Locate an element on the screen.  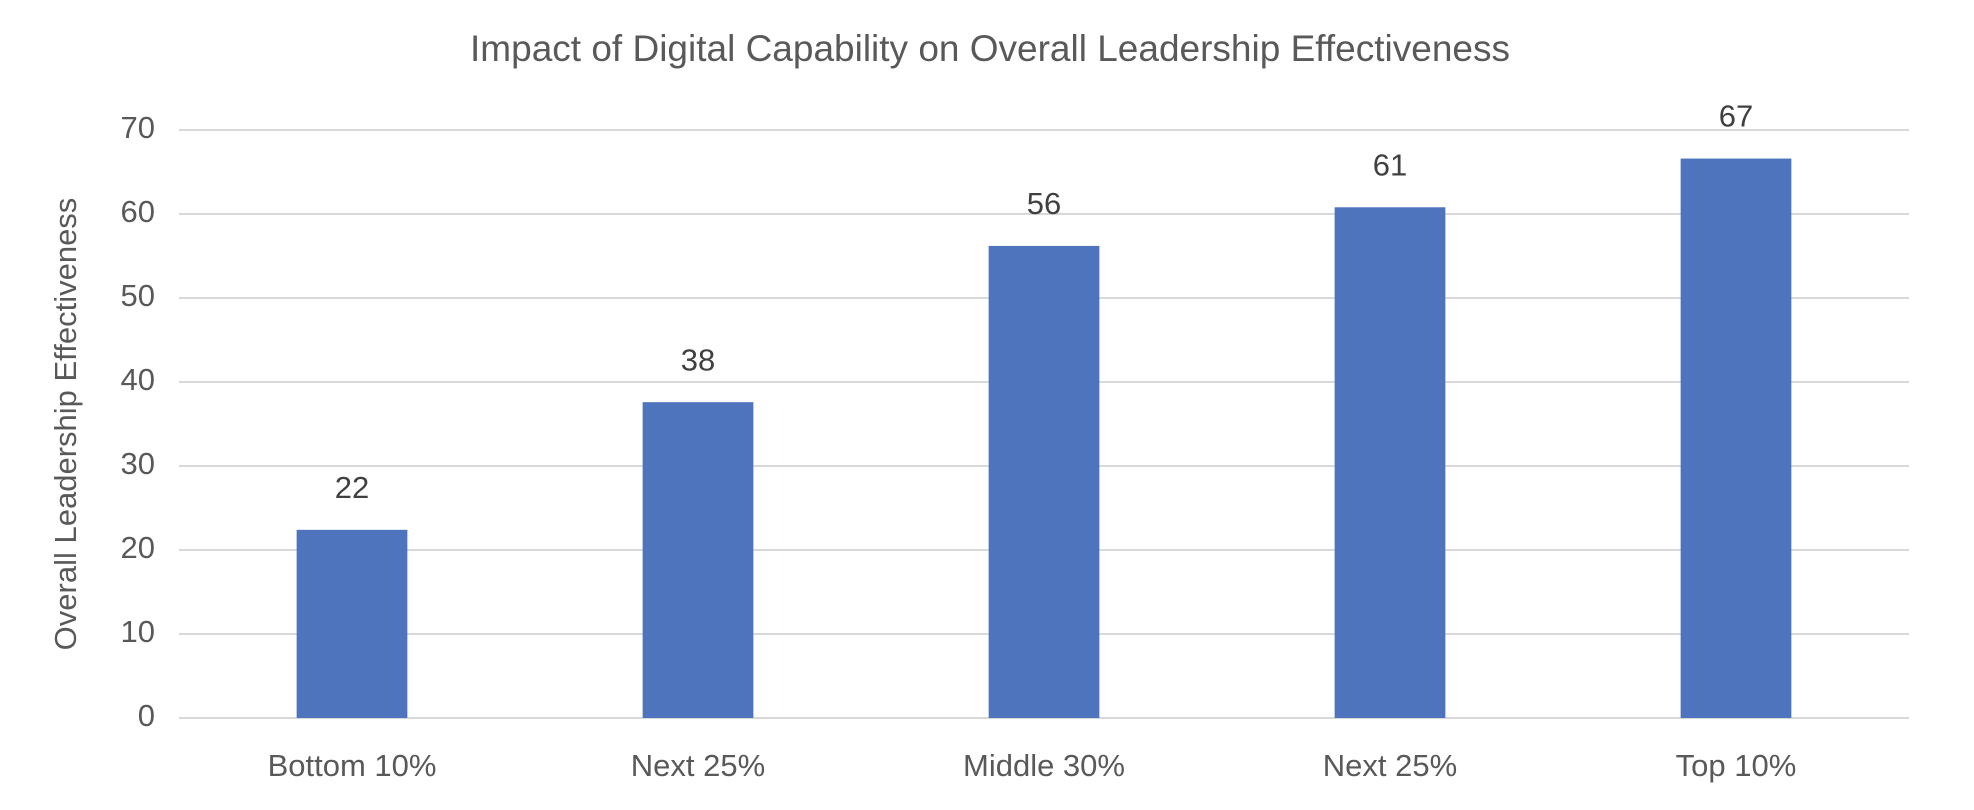
x-tick-label: Middle 30% is located at coordinates (1044, 765).